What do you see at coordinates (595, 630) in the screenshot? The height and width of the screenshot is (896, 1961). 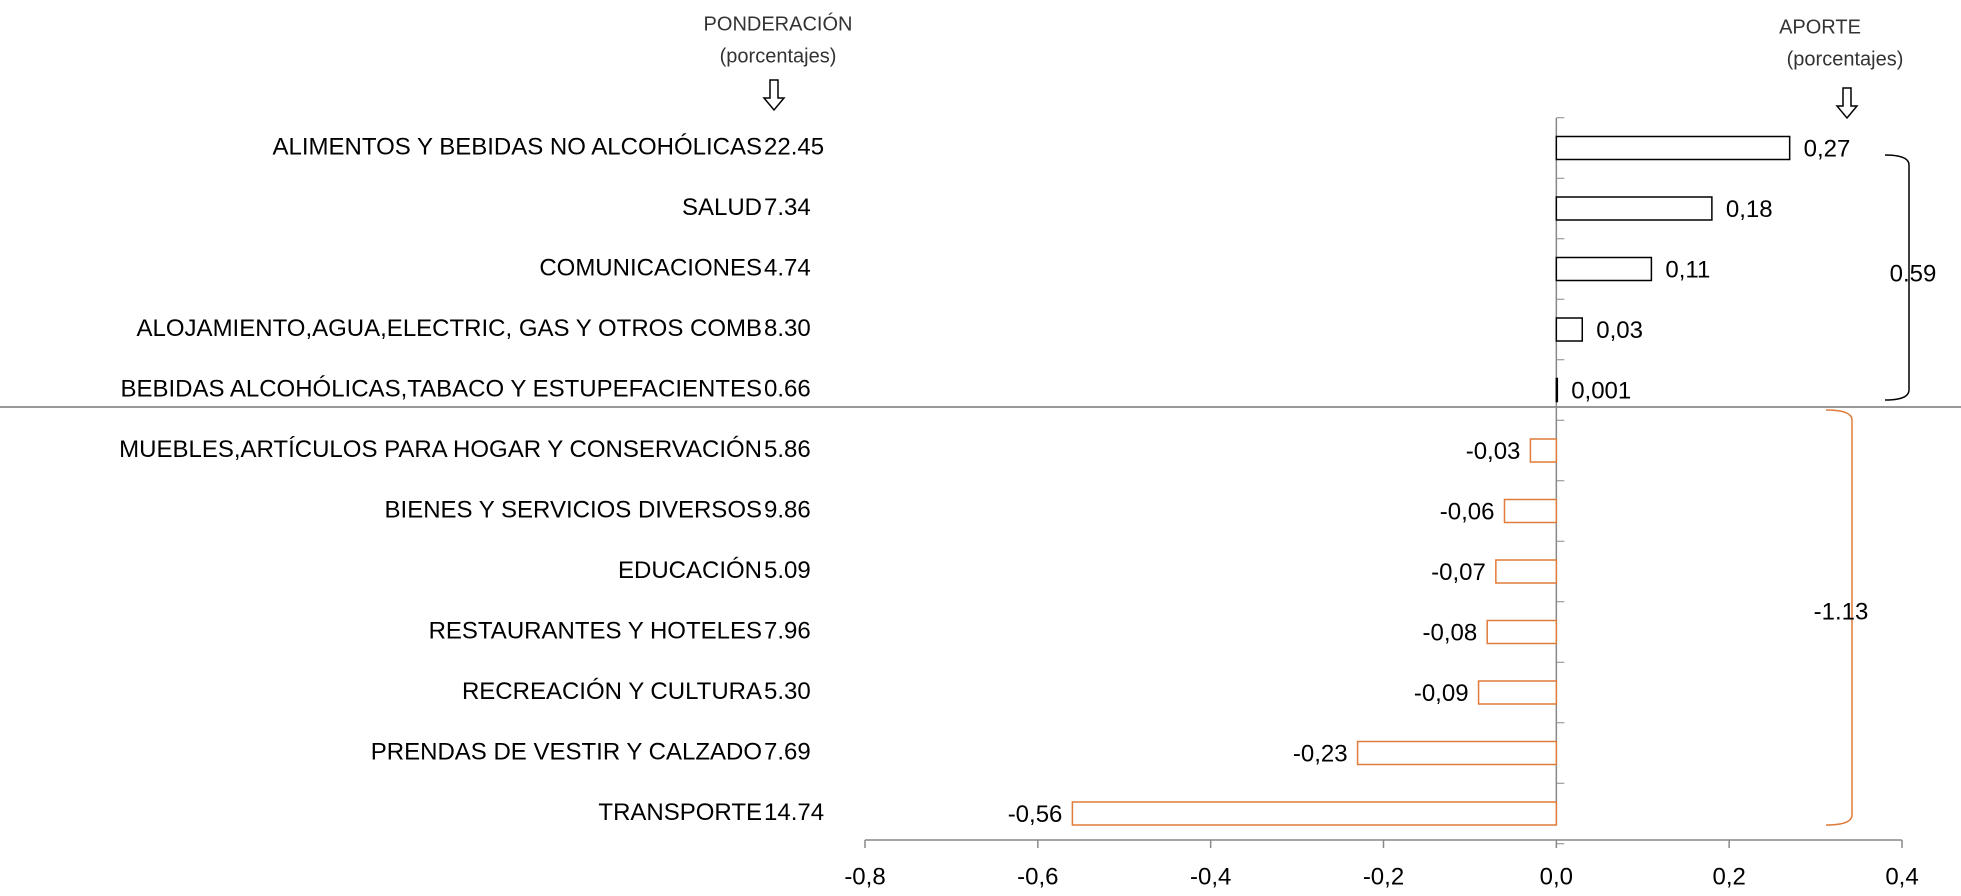 I see `category-label: RESTAURANTES Y HOTELES` at bounding box center [595, 630].